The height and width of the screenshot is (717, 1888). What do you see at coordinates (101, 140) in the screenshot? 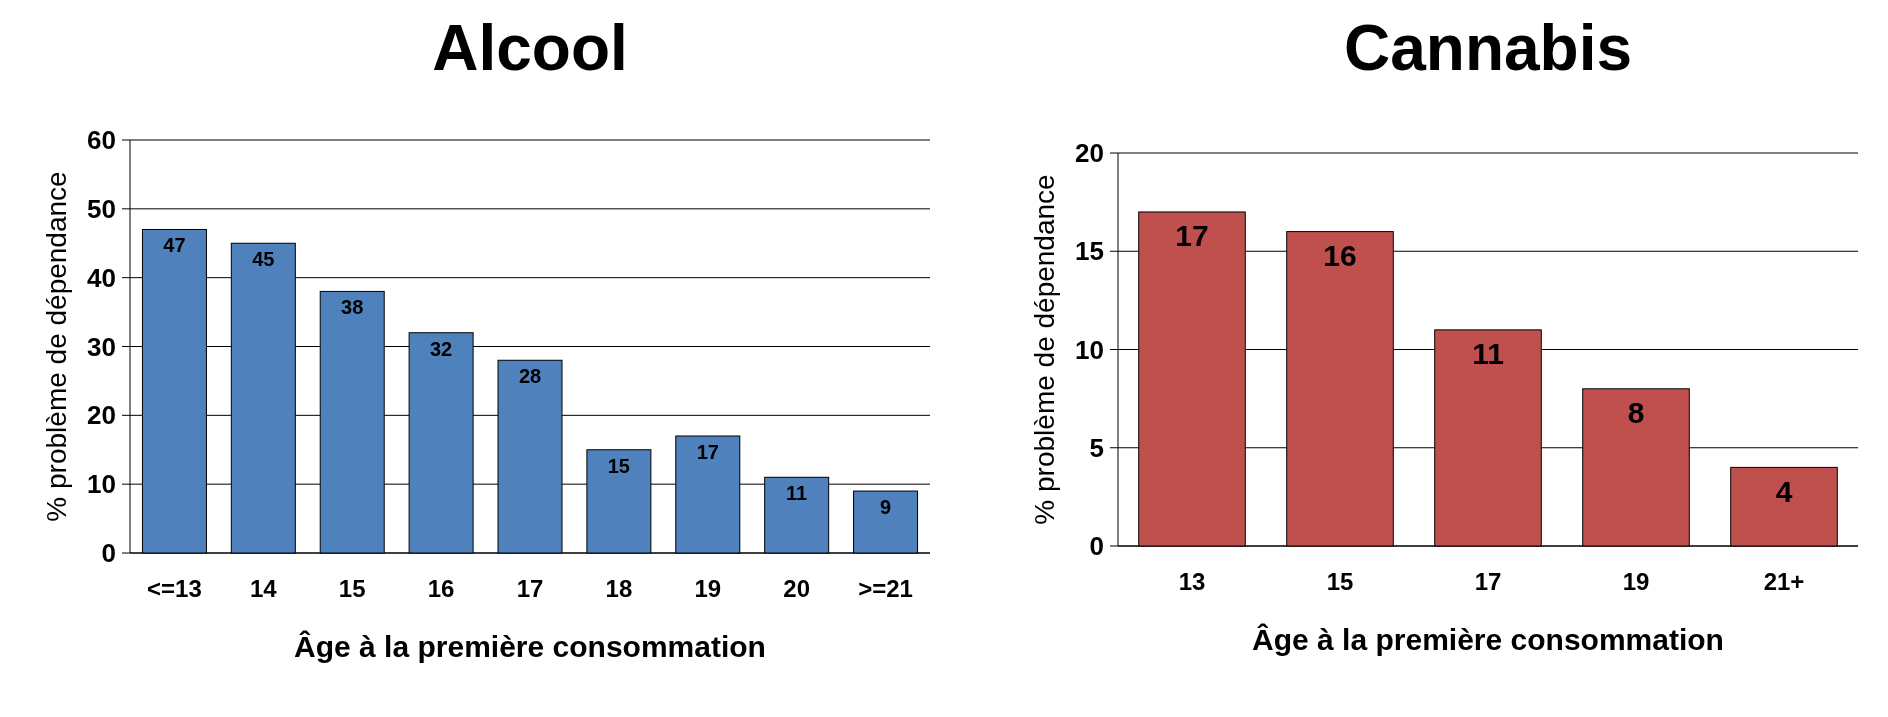
I see `y-tick-label: 60` at bounding box center [101, 140].